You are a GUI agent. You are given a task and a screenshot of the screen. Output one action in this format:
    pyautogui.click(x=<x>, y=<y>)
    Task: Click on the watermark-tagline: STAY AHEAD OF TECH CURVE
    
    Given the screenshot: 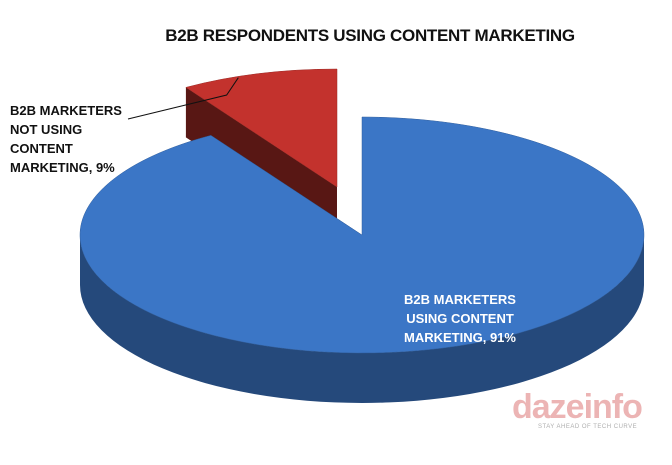 What is the action you would take?
    pyautogui.click(x=588, y=427)
    